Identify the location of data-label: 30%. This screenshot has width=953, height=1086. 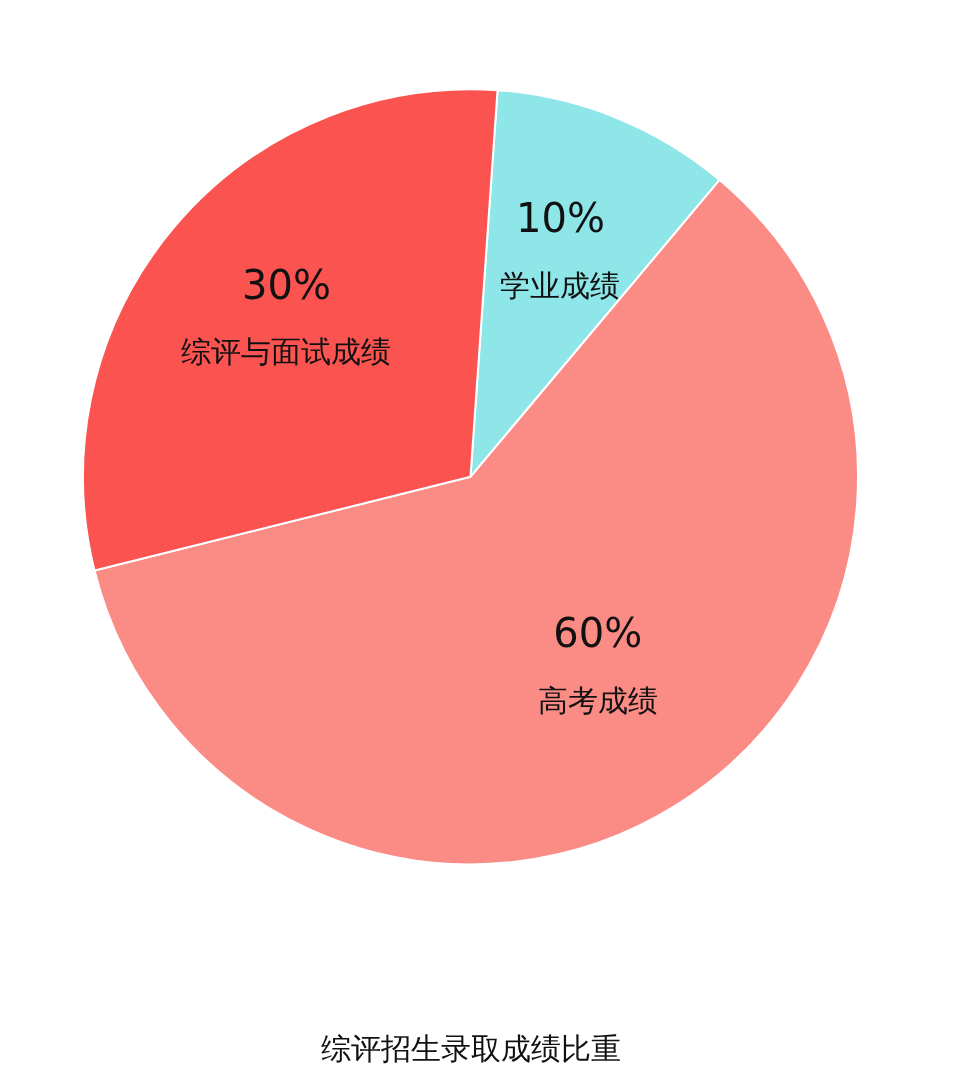
(286, 284).